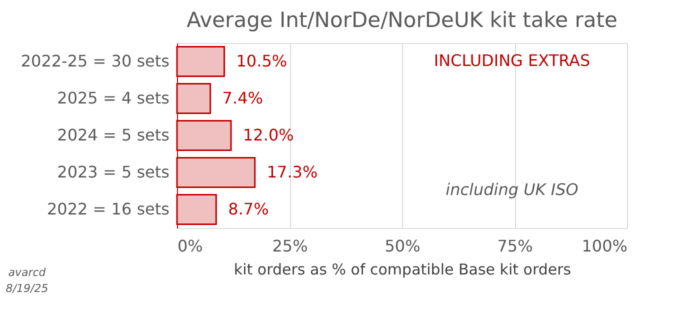 The image size is (699, 322). I want to click on x-tick-label: 0%, so click(190, 246).